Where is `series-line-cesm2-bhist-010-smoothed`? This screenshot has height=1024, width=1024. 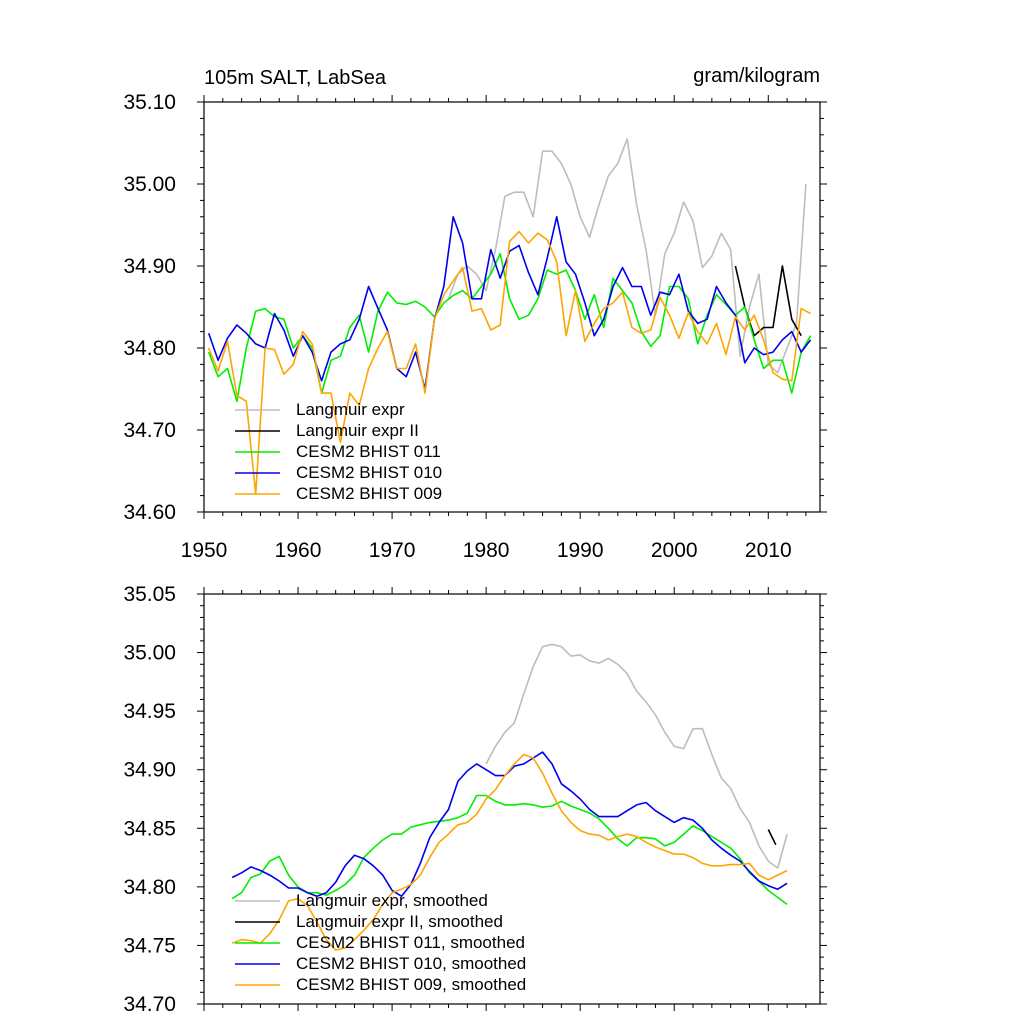
series-line-cesm2-bhist-010-smoothed is located at coordinates (509, 824).